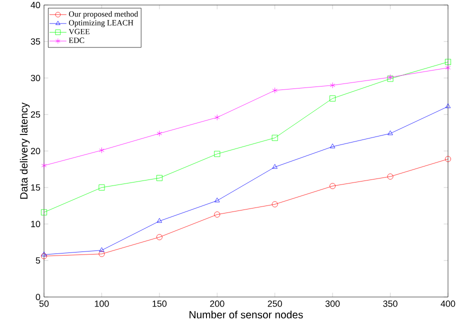 This screenshot has width=474, height=325. Describe the element at coordinates (390, 303) in the screenshot. I see `x-tick-label: 350` at that location.